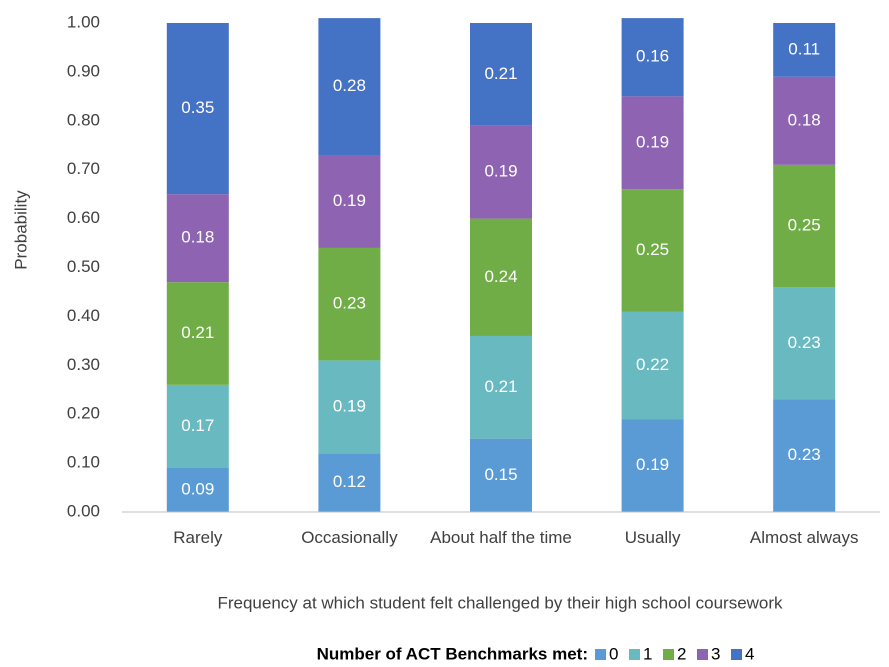 The height and width of the screenshot is (667, 889). What do you see at coordinates (681, 653) in the screenshot?
I see `legend-label: 2` at bounding box center [681, 653].